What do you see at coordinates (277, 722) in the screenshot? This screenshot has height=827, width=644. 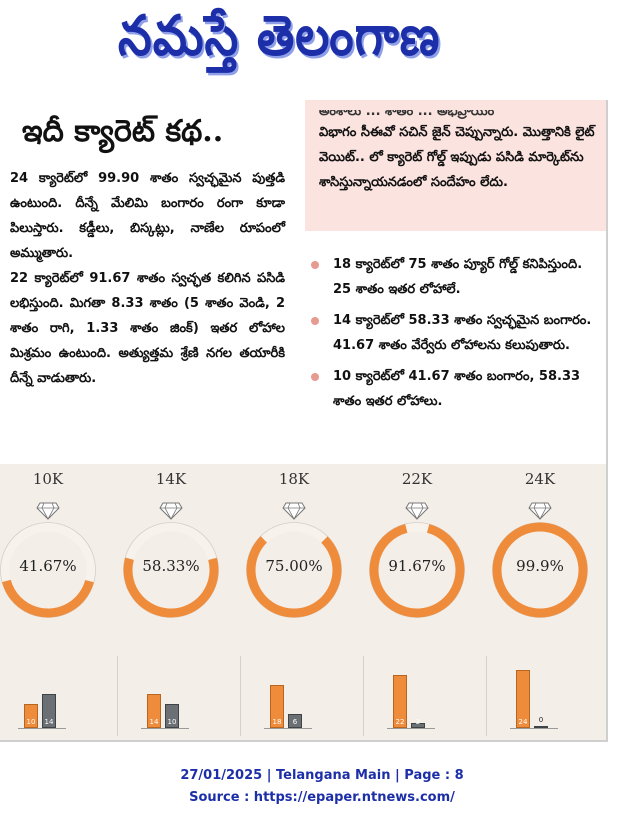 I see `bar-gold-label: 18` at bounding box center [277, 722].